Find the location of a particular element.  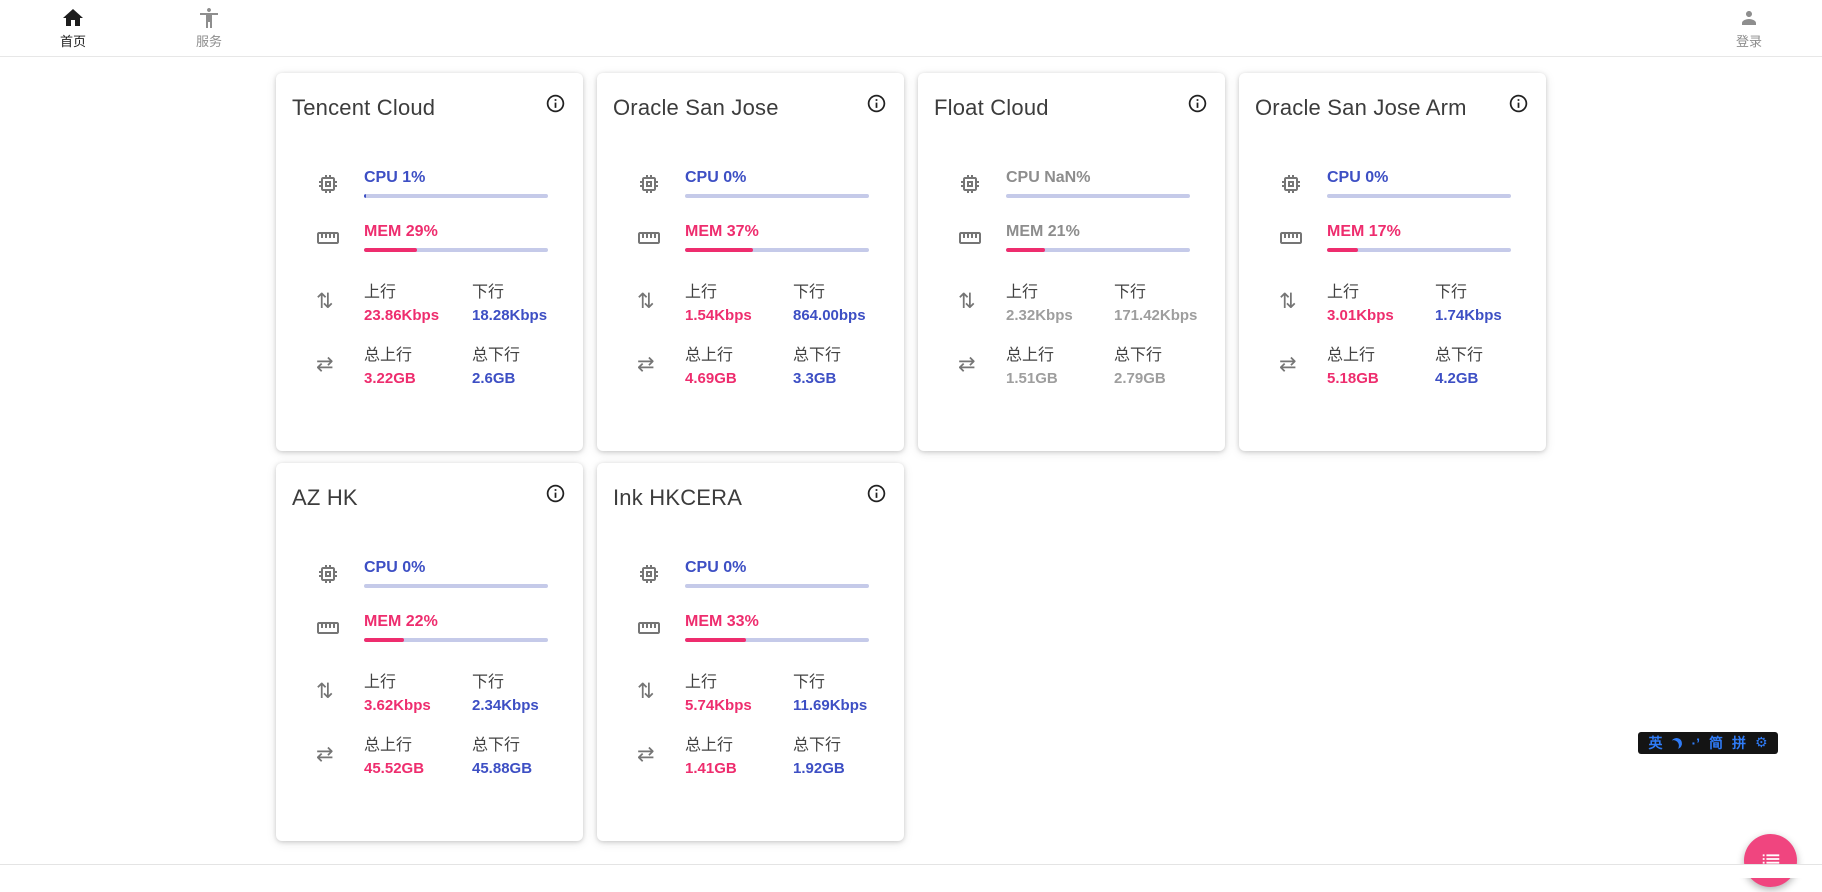

total-download: 总下行 2.79GB is located at coordinates (1168, 364).